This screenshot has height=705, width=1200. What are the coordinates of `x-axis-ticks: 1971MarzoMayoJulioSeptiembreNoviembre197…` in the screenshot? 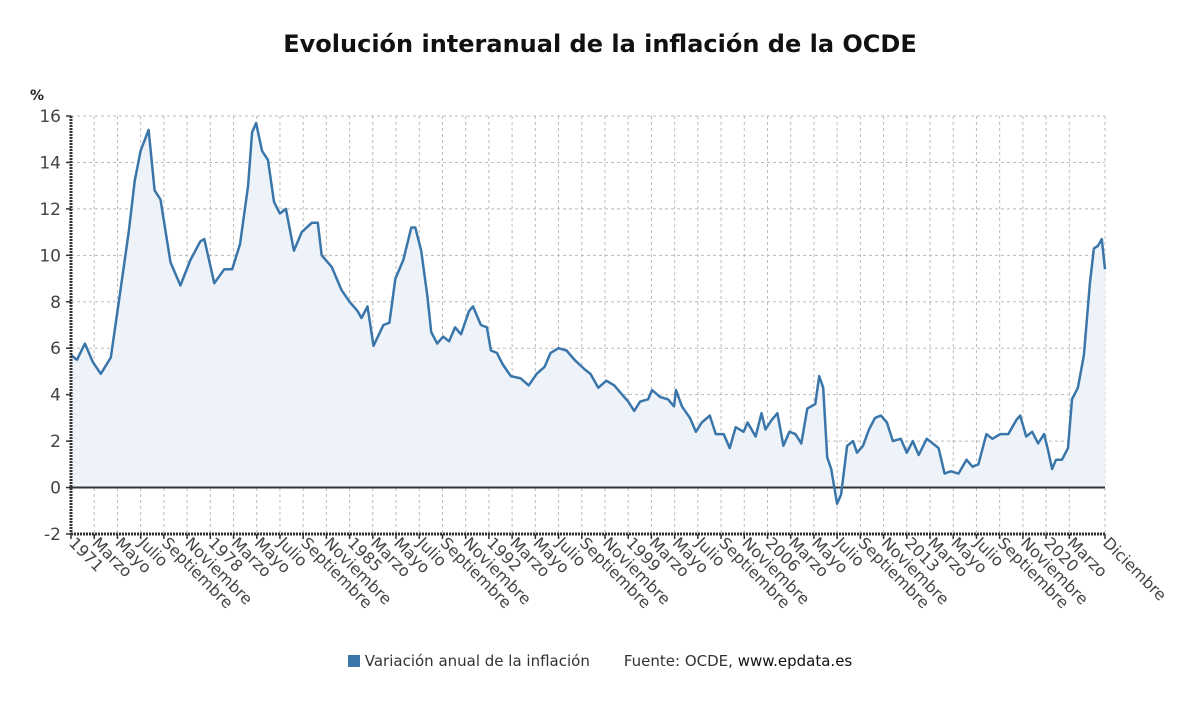 It's located at (617, 573).